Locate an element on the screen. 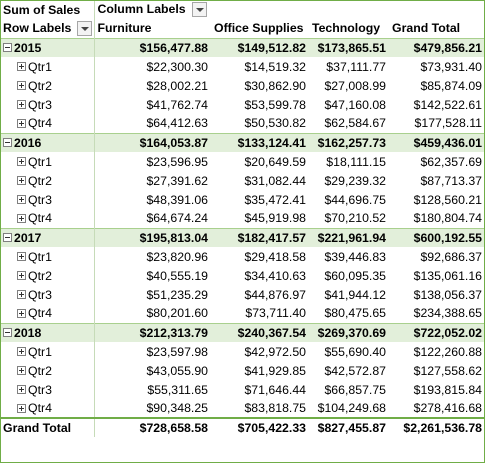 The image size is (485, 463). year-total-furniture: $212,313.79 is located at coordinates (152, 332).